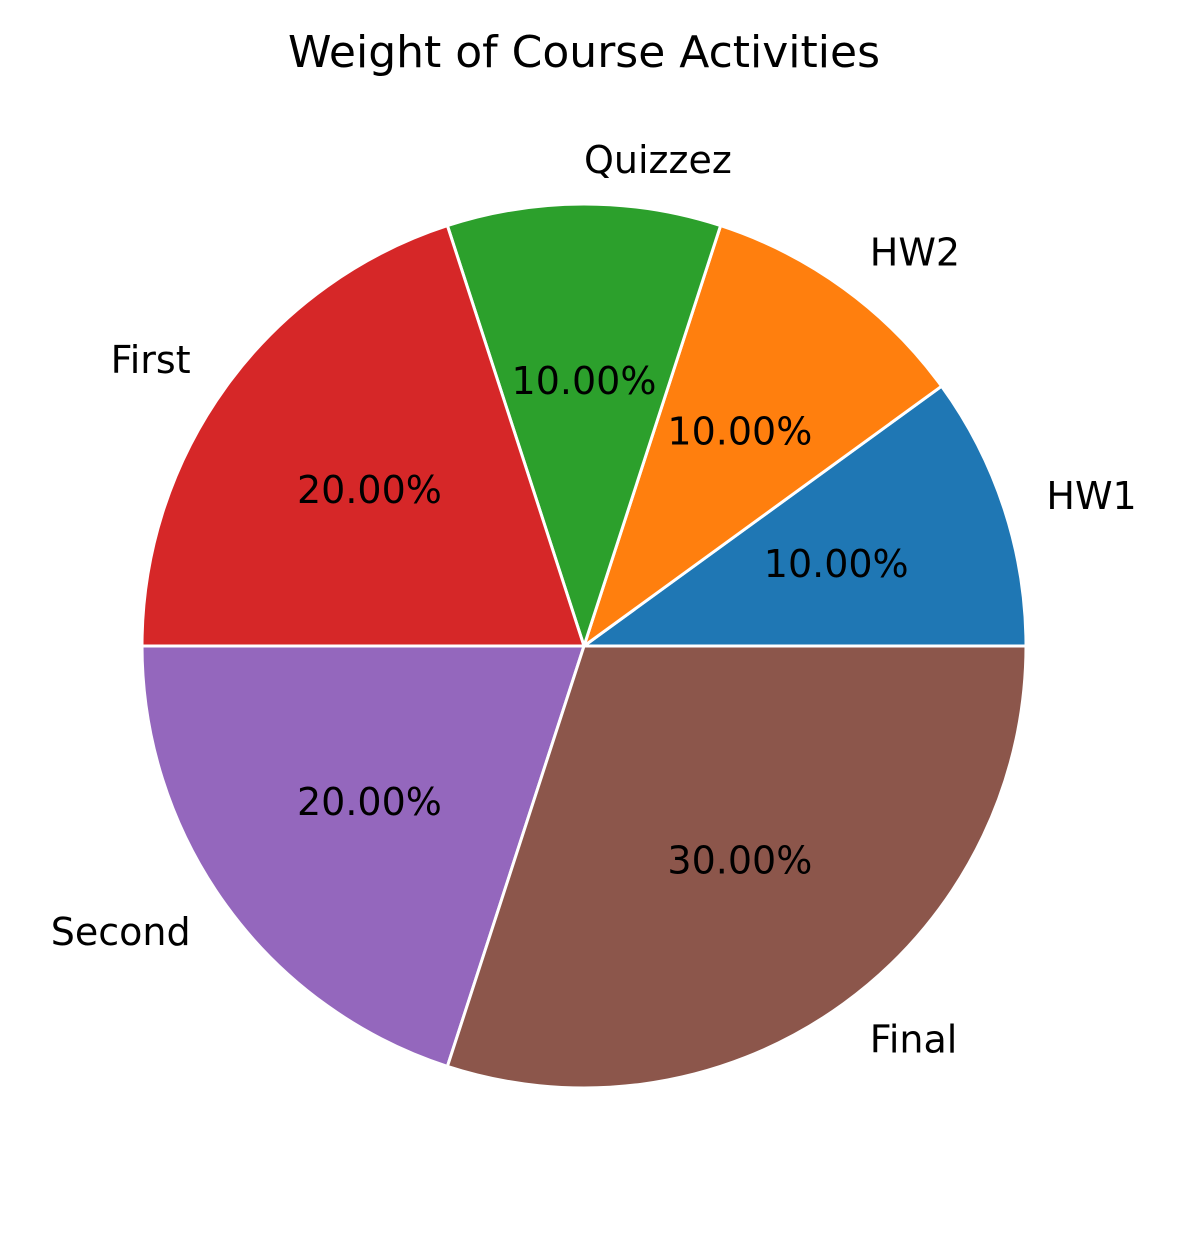 Image resolution: width=1177 pixels, height=1235 pixels. Describe the element at coordinates (369, 490) in the screenshot. I see `percent-label-first: 20.00%` at that location.